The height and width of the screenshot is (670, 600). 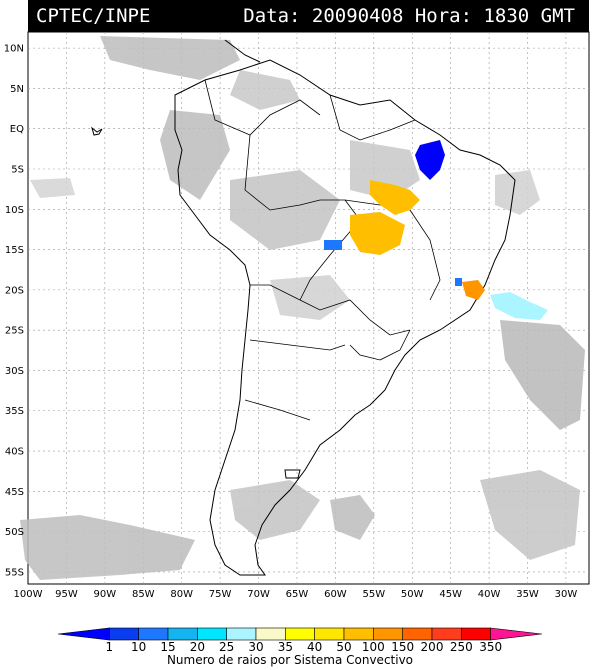 I want to click on lat-label: 40S, so click(x=14, y=452).